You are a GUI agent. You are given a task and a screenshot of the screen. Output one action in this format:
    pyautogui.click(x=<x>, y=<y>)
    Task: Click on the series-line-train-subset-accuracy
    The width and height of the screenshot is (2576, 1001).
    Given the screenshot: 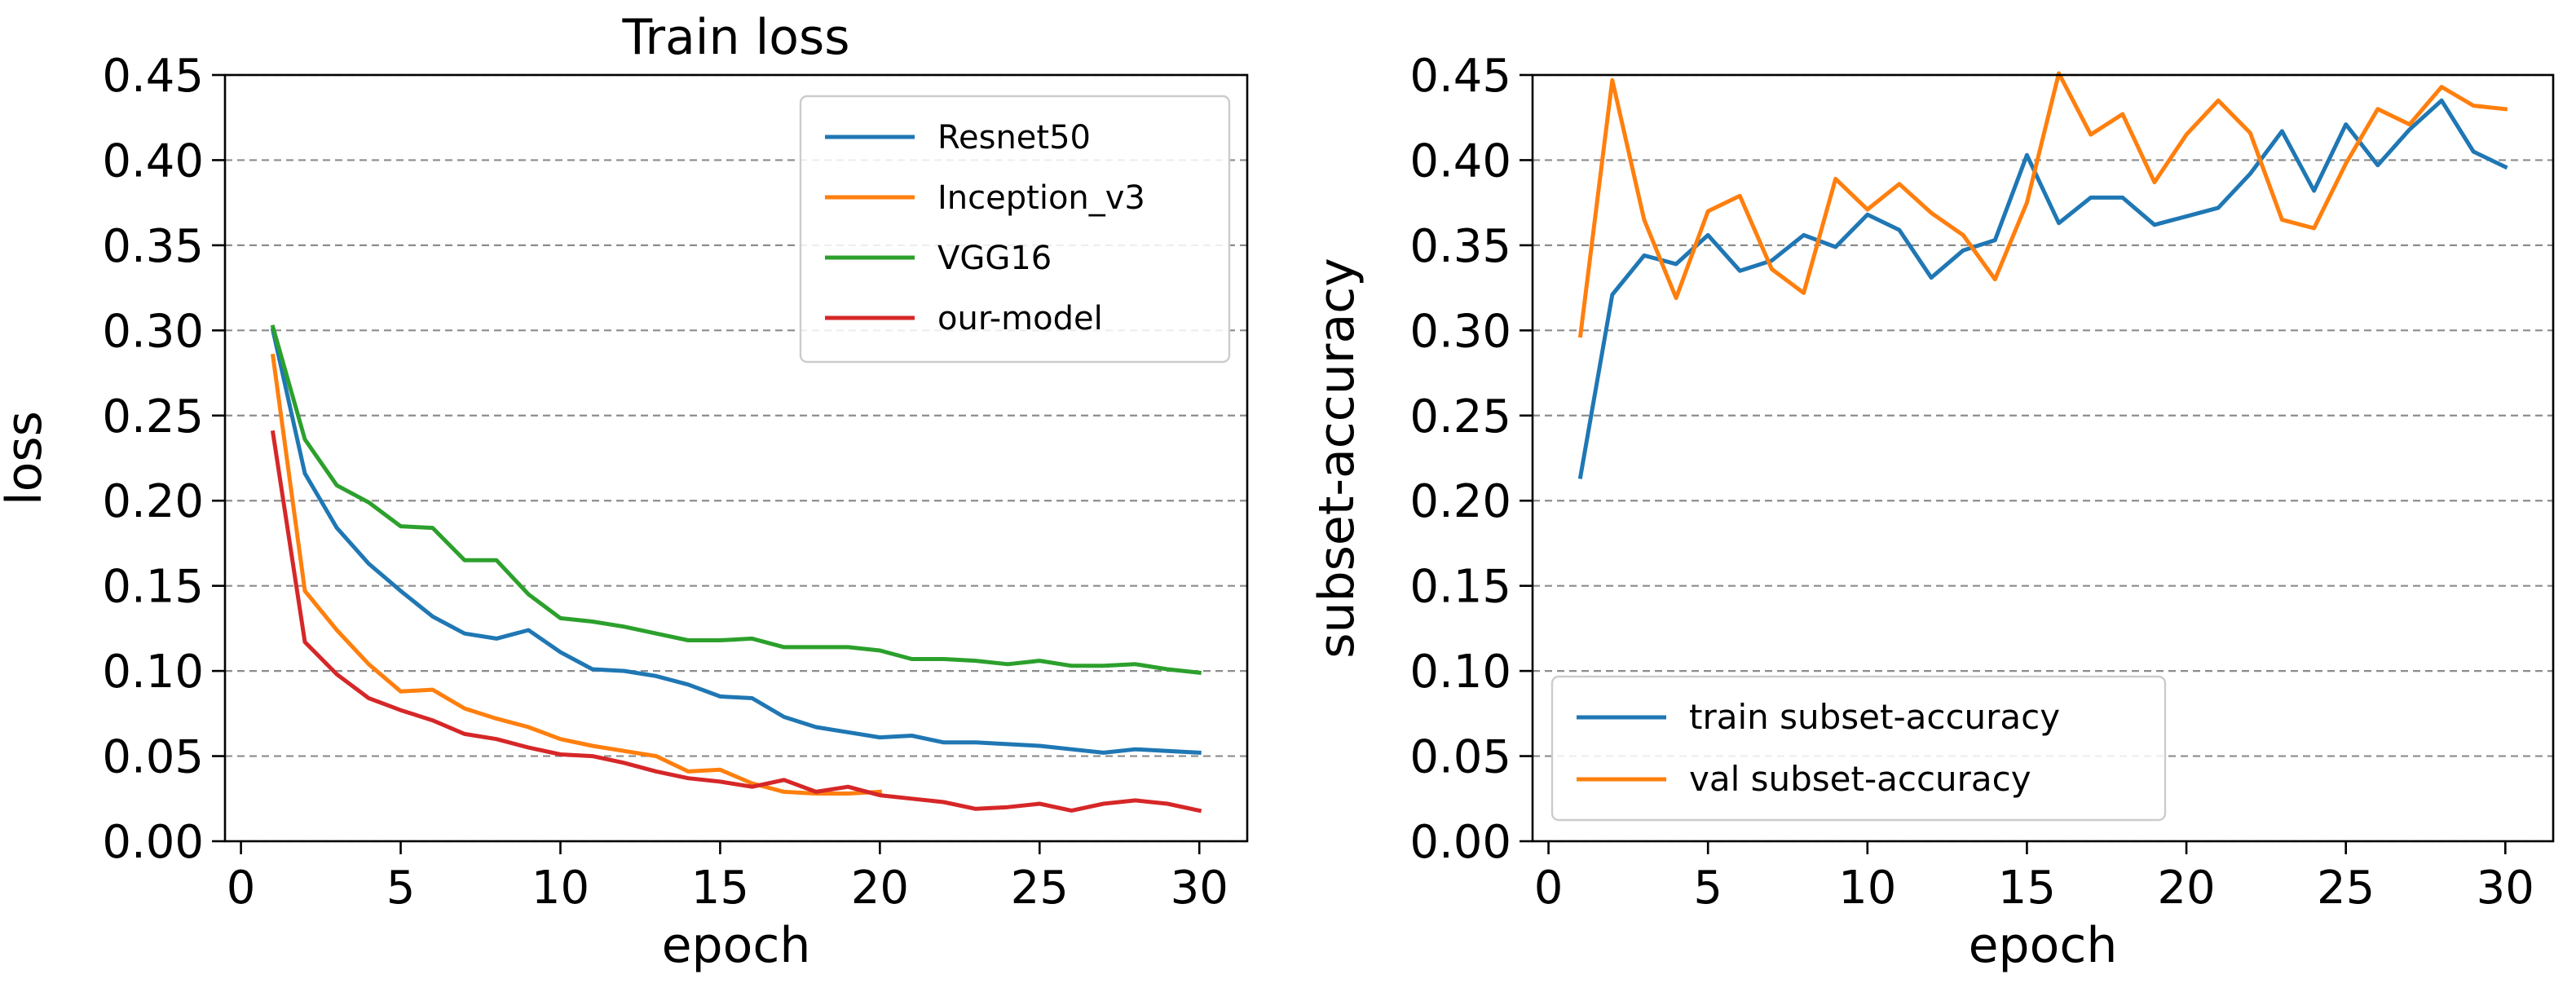 What is the action you would take?
    pyautogui.click(x=2042, y=288)
    